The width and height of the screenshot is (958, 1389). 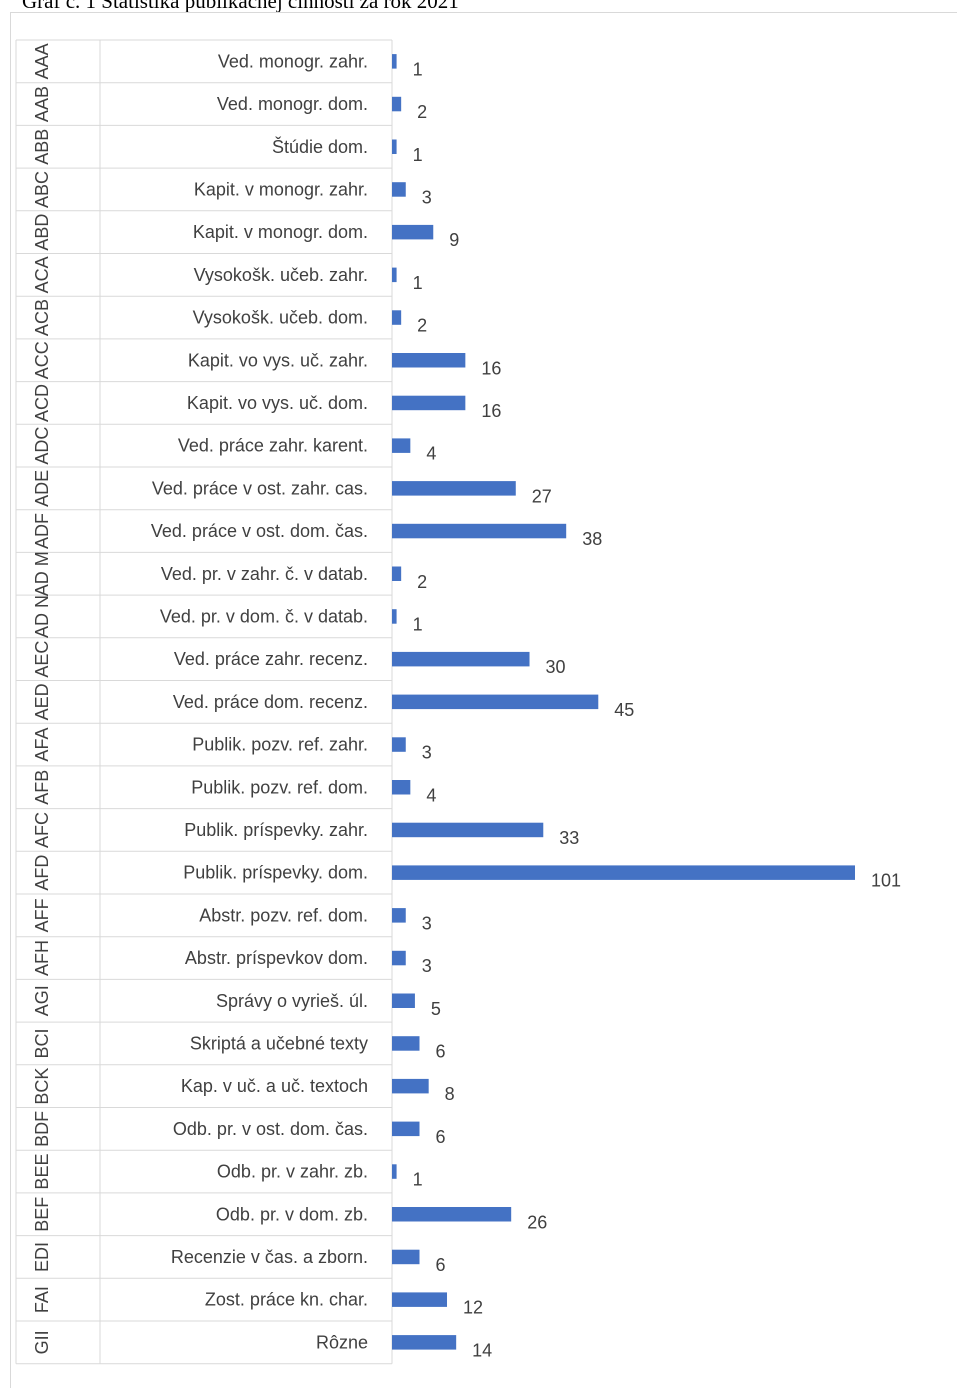 I want to click on category-code-label: AFF, so click(x=42, y=915).